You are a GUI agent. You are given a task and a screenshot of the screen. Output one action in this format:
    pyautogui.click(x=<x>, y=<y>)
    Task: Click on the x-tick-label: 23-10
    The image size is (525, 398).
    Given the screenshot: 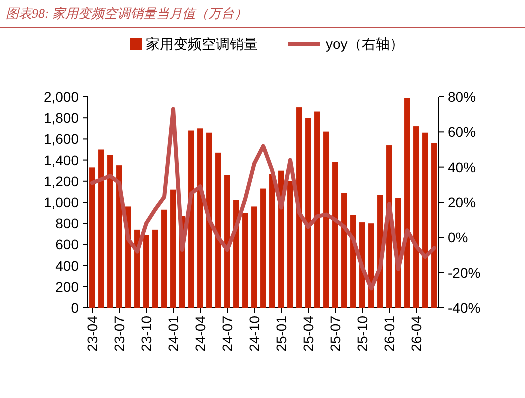 What is the action you would take?
    pyautogui.click(x=146, y=334)
    